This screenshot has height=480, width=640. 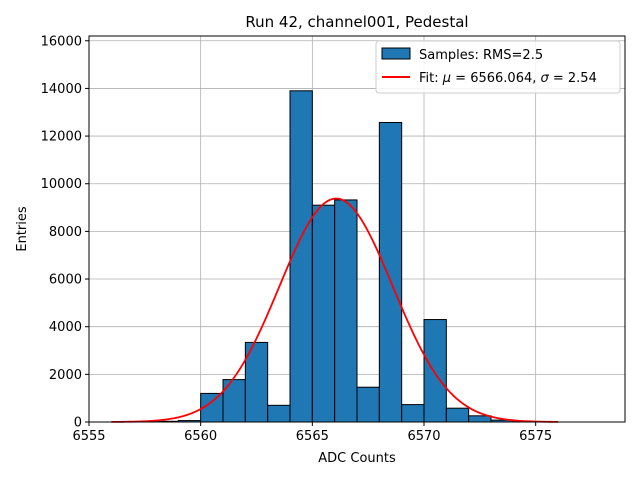 What do you see at coordinates (65, 280) in the screenshot?
I see `y-tick-label: 6000` at bounding box center [65, 280].